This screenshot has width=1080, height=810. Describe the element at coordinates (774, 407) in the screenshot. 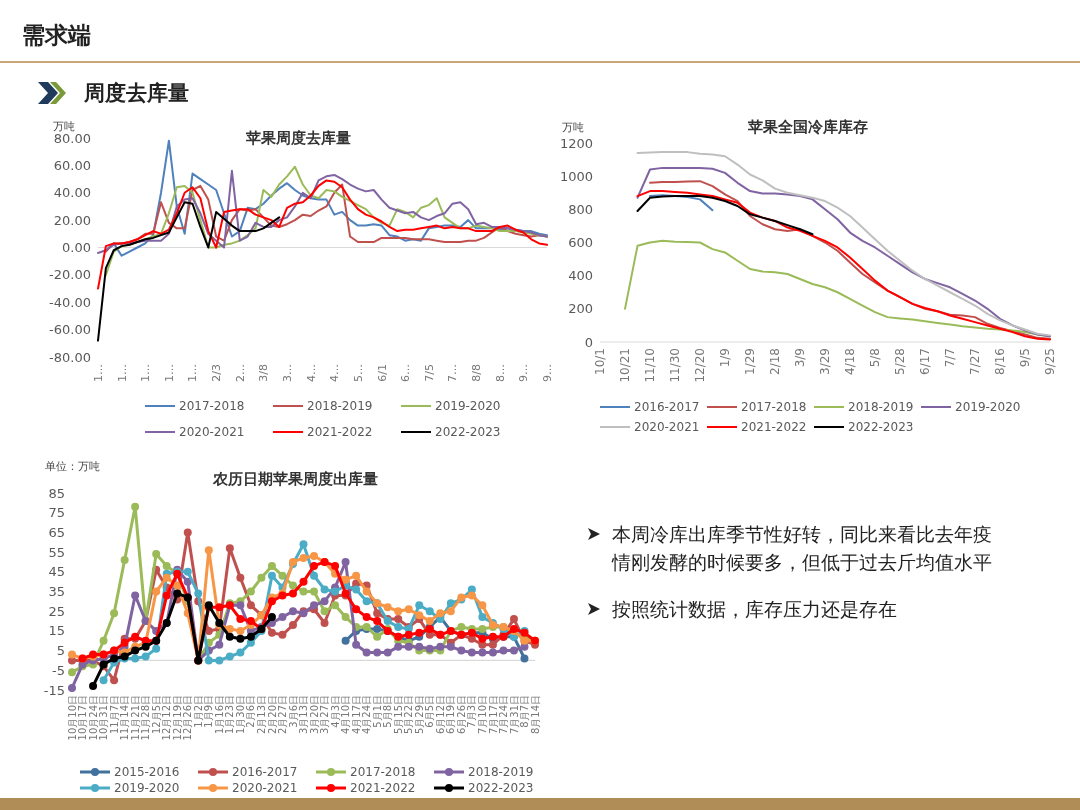

I see `legend-label: 2017-2018` at that location.